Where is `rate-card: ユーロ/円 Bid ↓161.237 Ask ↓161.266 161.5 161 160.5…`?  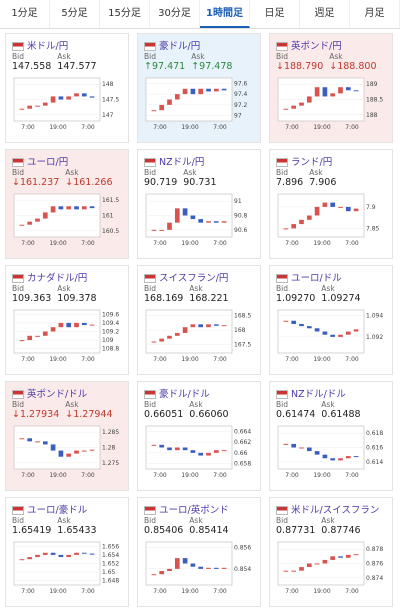 rate-card: ユーロ/円 Bid ↓161.237 Ask ↓161.266 161.5 161 160.5… is located at coordinates (67, 204).